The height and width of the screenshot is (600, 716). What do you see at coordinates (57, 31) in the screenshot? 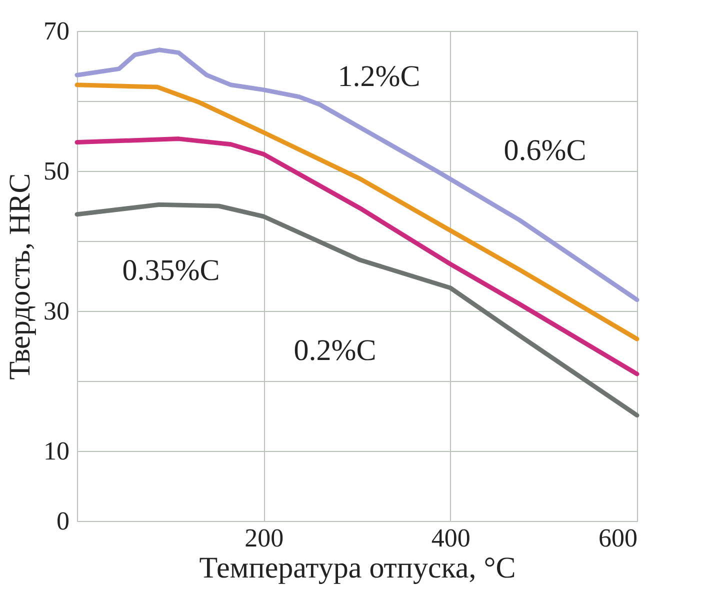
I see `y-tick-label: 70` at bounding box center [57, 31].